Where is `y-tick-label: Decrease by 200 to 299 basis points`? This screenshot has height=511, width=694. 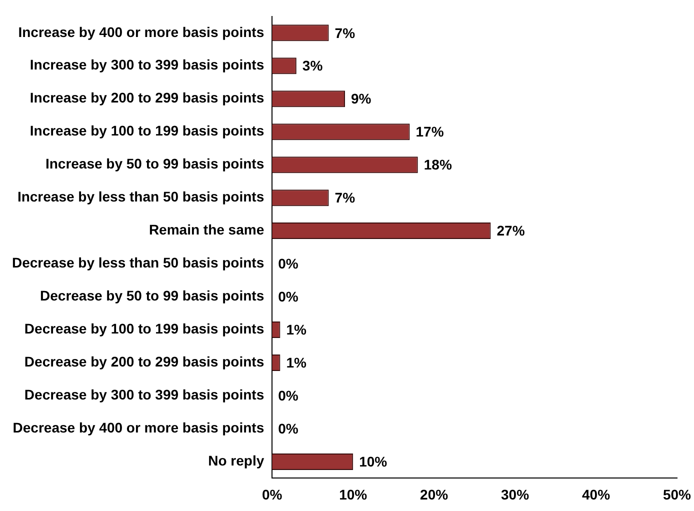 y-tick-label: Decrease by 200 to 299 basis points is located at coordinates (144, 362).